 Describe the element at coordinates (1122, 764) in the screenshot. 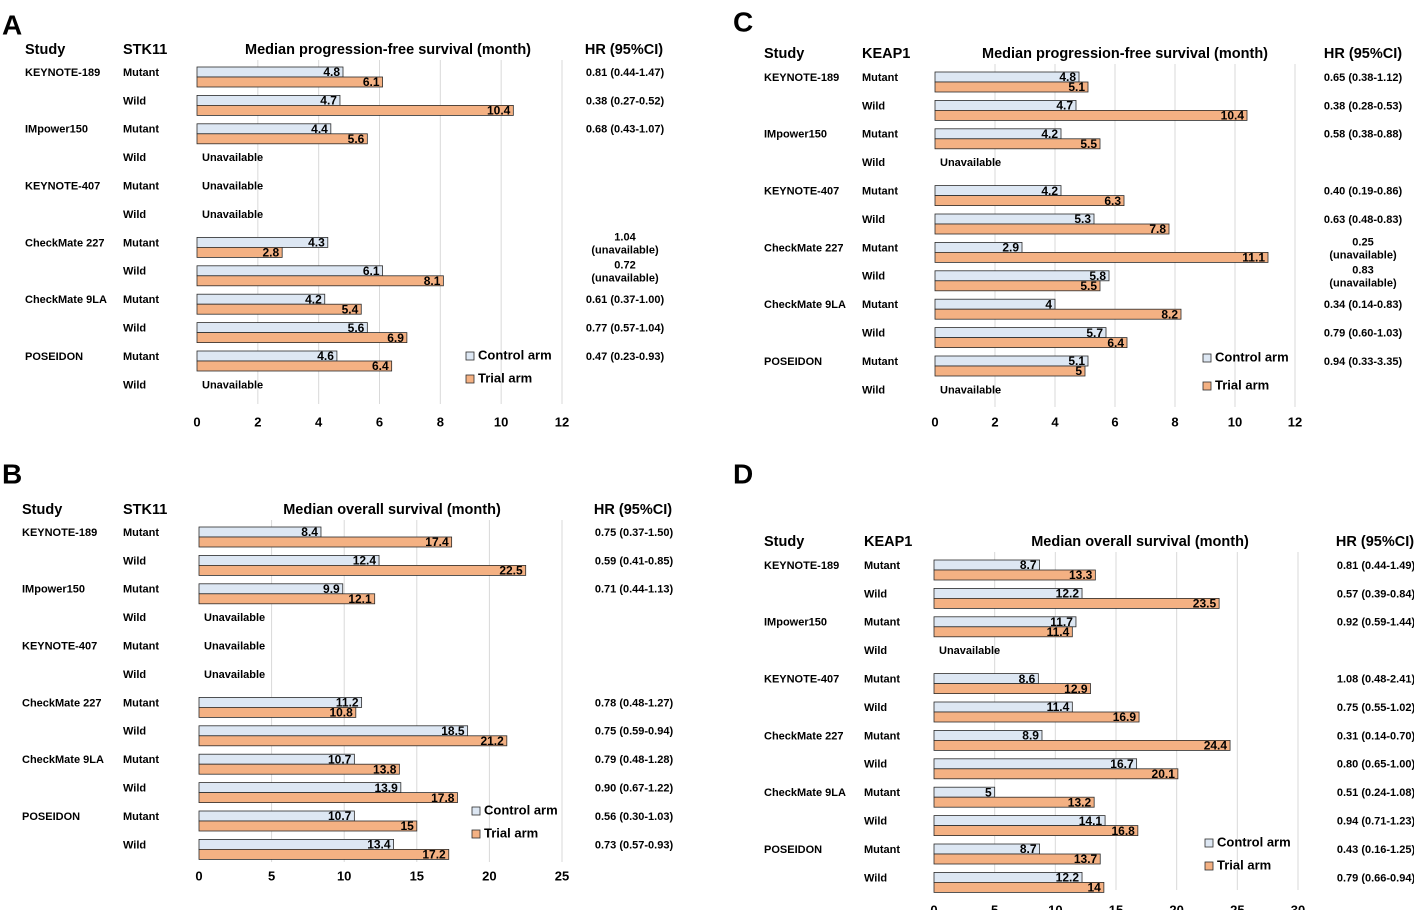

I see `control-value-label: 16.7` at that location.